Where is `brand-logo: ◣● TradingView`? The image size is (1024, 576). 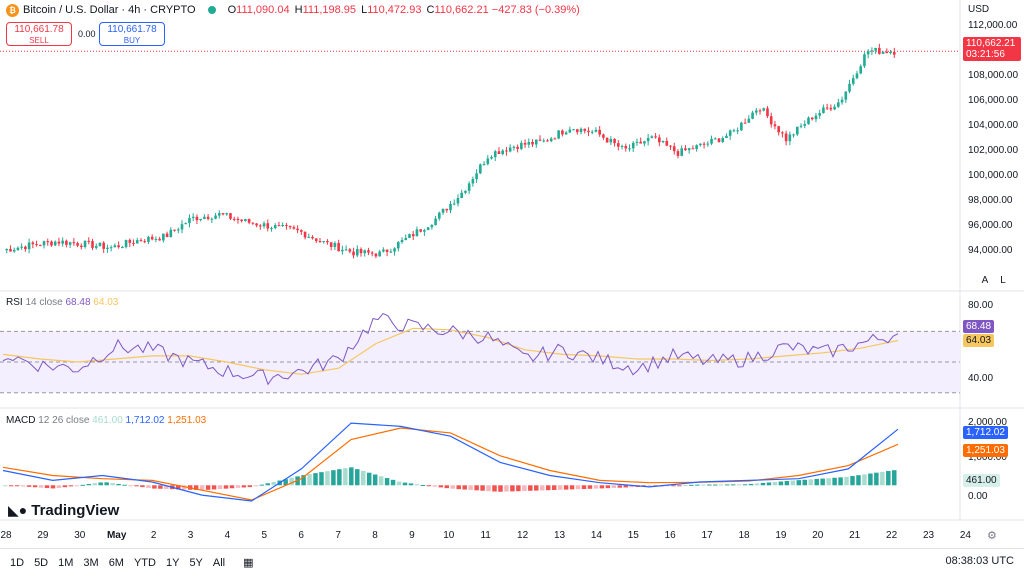
brand-logo: ◣● TradingView is located at coordinates (63, 510).